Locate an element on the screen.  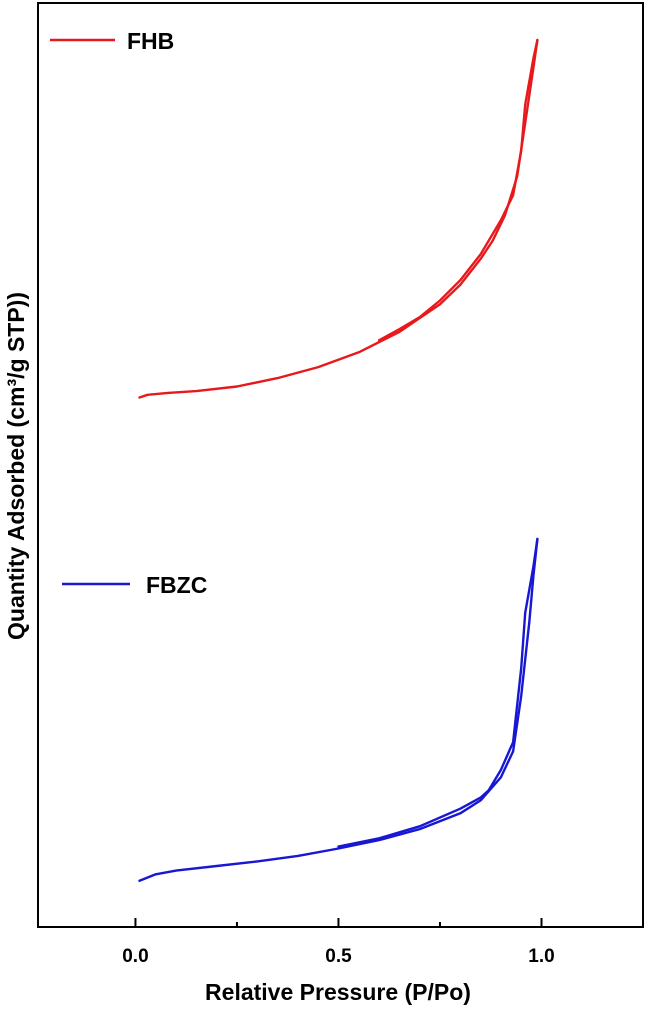
x-tick-label: 0.0 is located at coordinates (135, 956).